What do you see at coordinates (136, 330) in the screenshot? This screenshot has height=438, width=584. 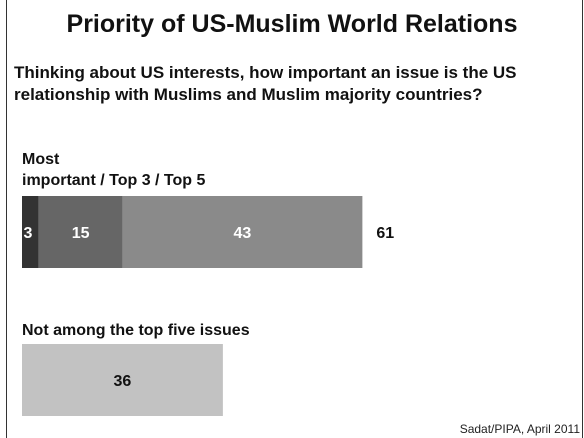 I see `group-label-not-top5: Not among the top five issues` at bounding box center [136, 330].